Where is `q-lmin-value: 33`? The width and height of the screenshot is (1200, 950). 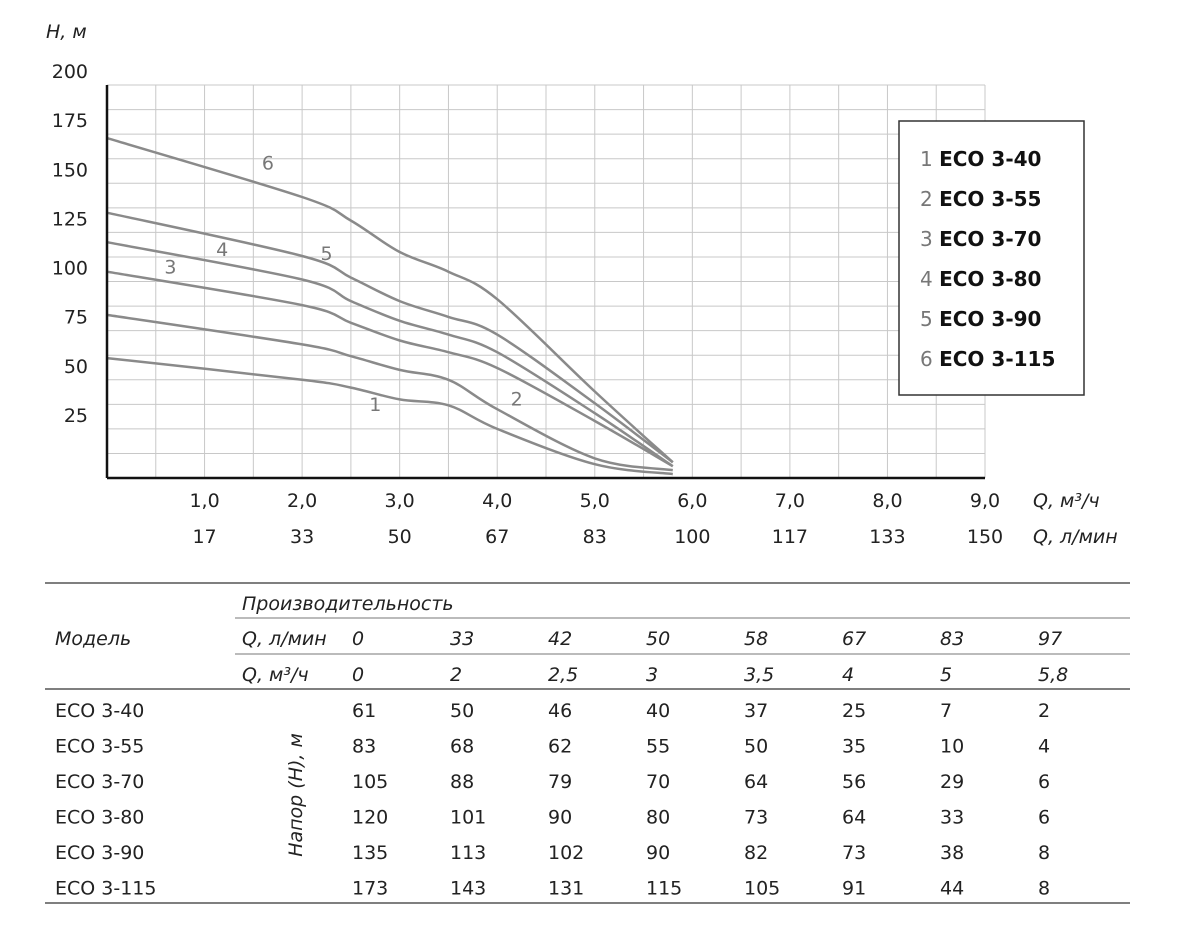 q-lmin-value: 33 is located at coordinates (462, 639).